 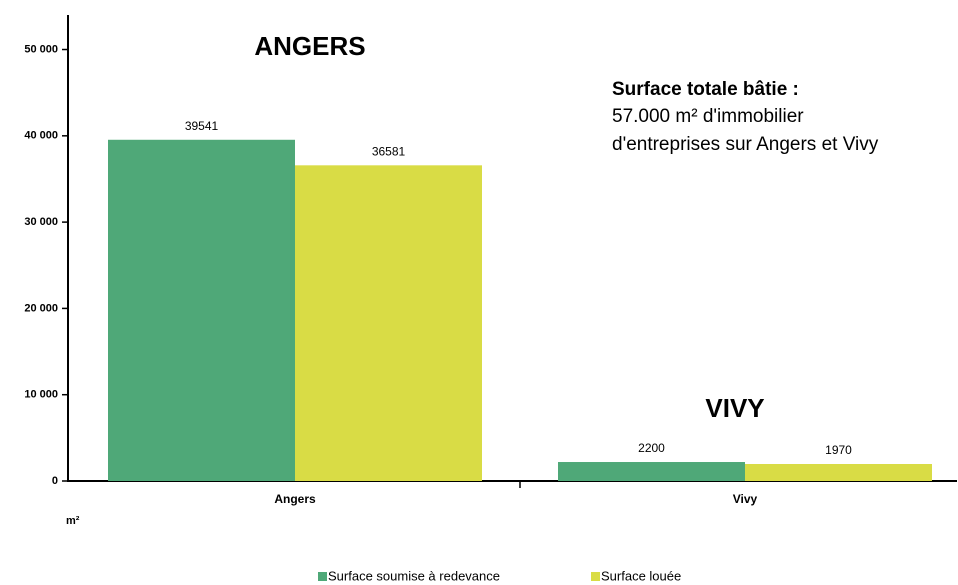 I want to click on y-tick-label: 30 000, so click(x=41, y=222).